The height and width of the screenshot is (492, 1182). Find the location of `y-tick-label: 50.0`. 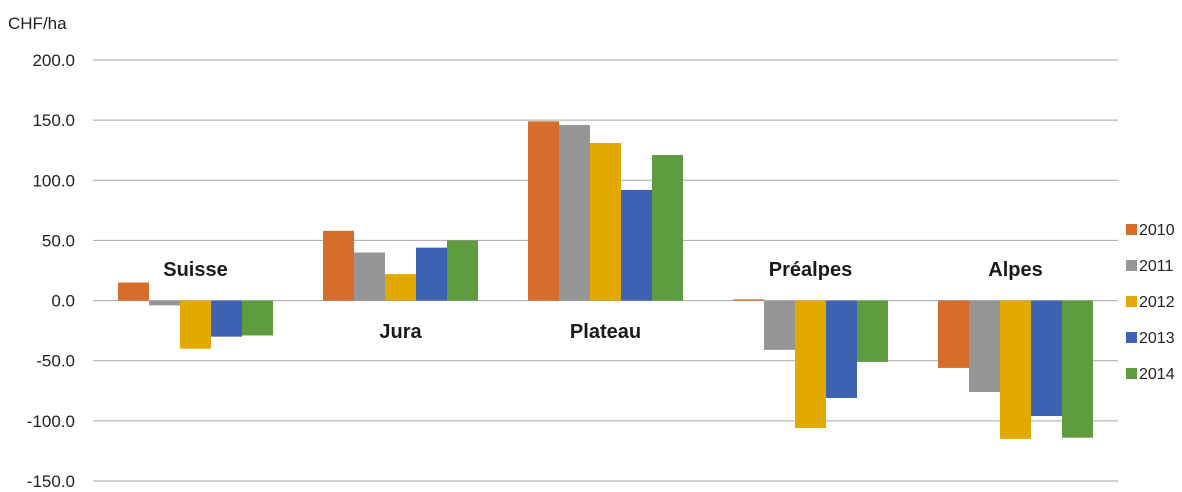

y-tick-label: 50.0 is located at coordinates (58, 240).